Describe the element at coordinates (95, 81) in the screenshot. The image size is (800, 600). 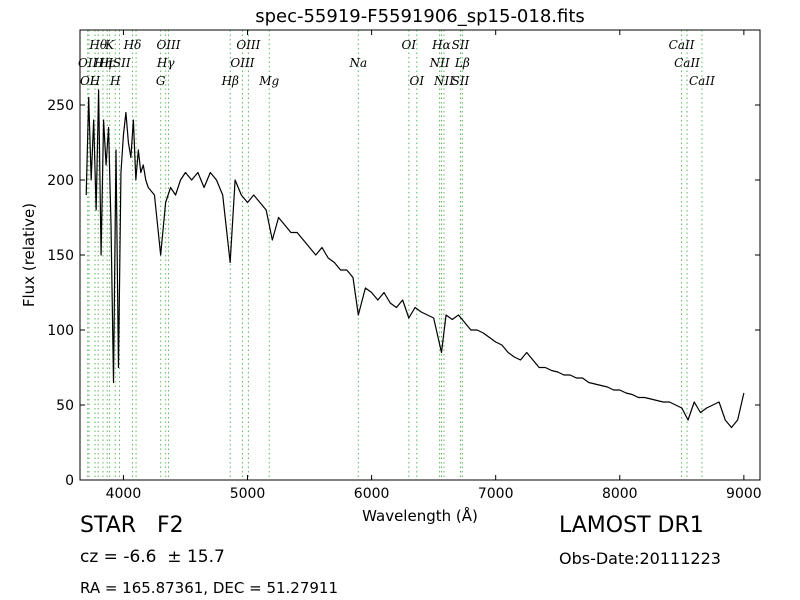
I see `line-label-2: H` at that location.